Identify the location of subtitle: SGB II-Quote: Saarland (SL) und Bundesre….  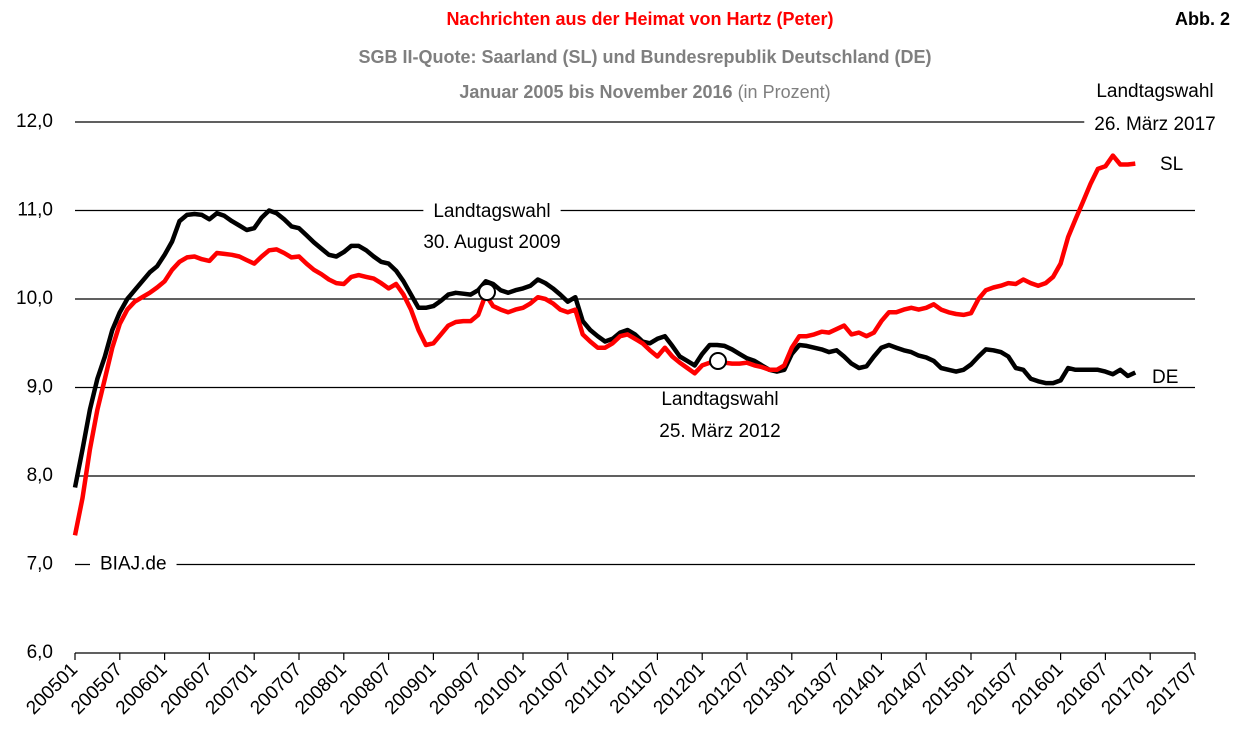
(644, 57).